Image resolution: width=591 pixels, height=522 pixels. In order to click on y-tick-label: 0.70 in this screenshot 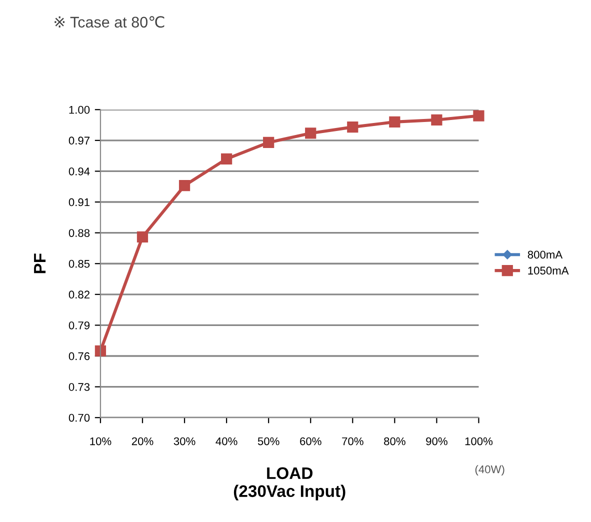, I will do `click(79, 418)`.